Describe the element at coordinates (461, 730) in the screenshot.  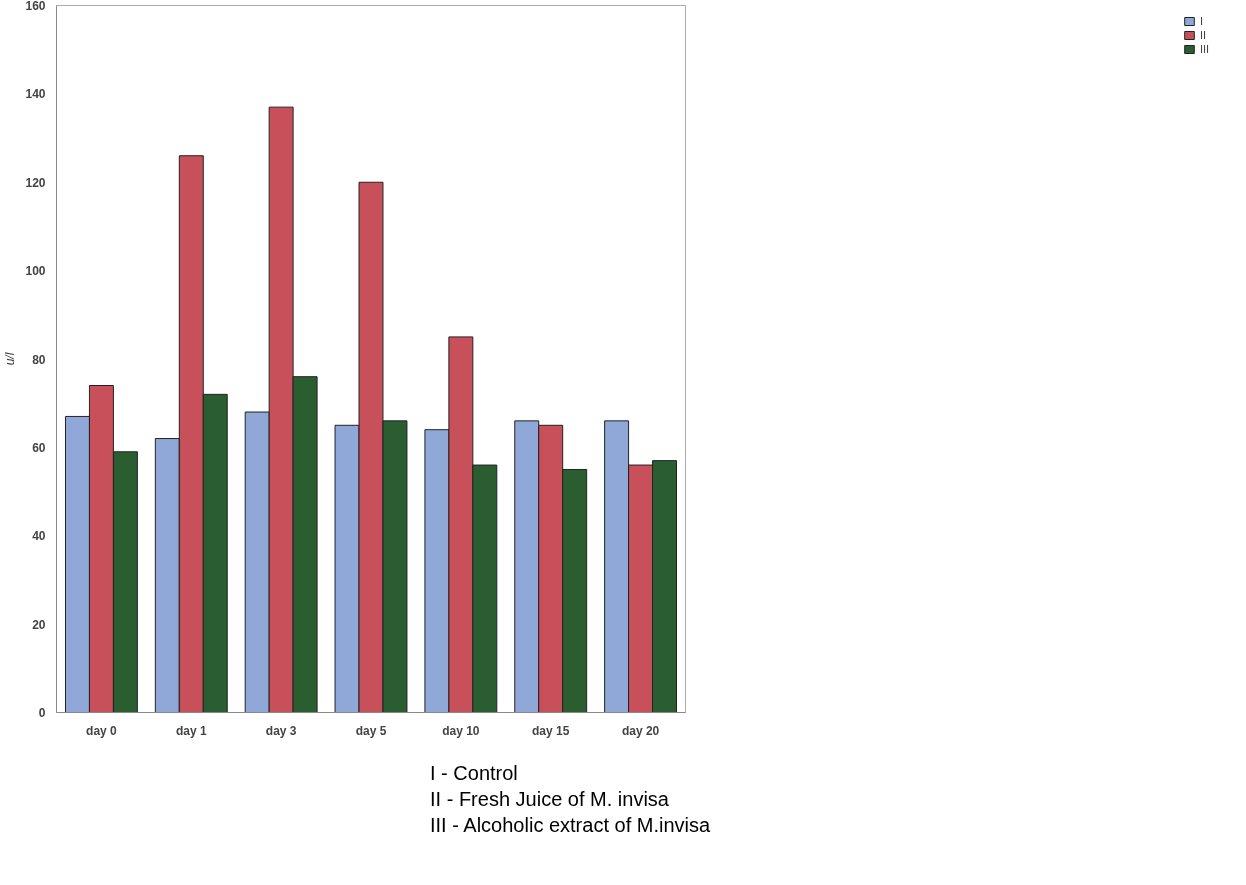
I see `x-tick-label: day 10` at that location.